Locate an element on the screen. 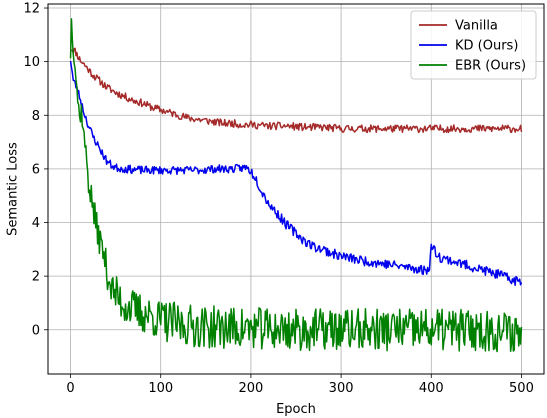 This screenshot has width=547, height=418. x-axis-label: Epoch is located at coordinates (296, 409).